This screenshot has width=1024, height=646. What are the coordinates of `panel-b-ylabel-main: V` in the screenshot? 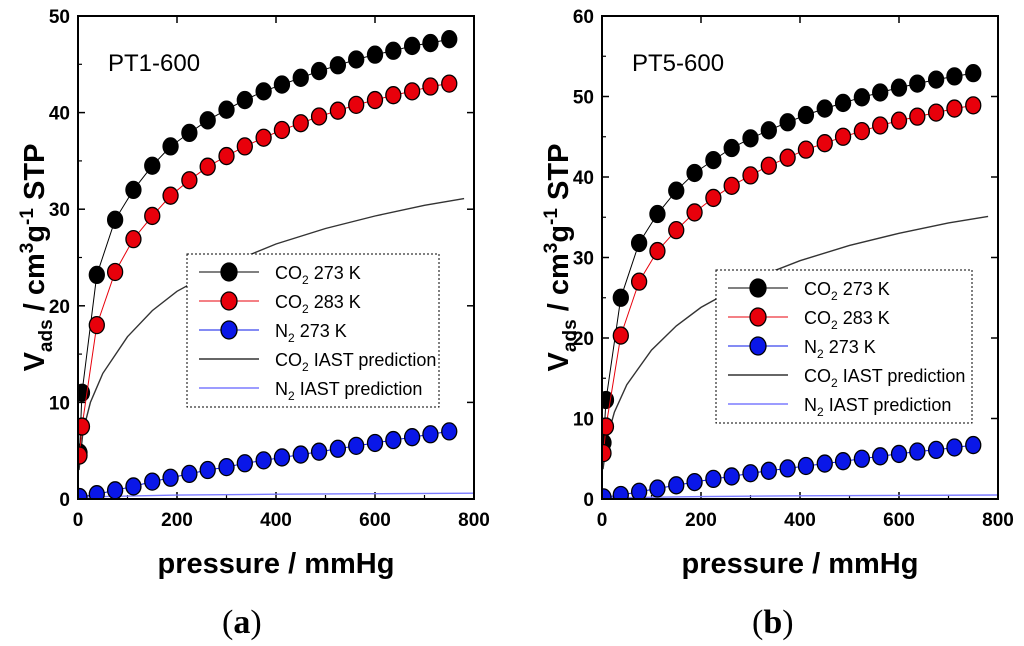 It's located at (559, 361).